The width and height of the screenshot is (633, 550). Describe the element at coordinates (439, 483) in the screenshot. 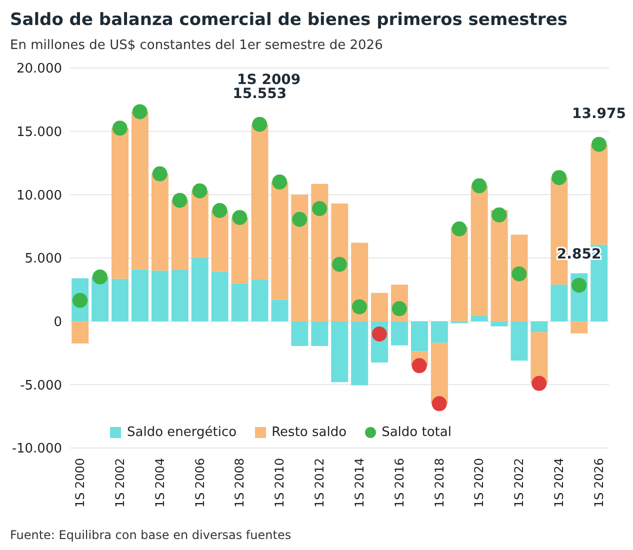

I see `x-tick-label: 1S 2018` at that location.